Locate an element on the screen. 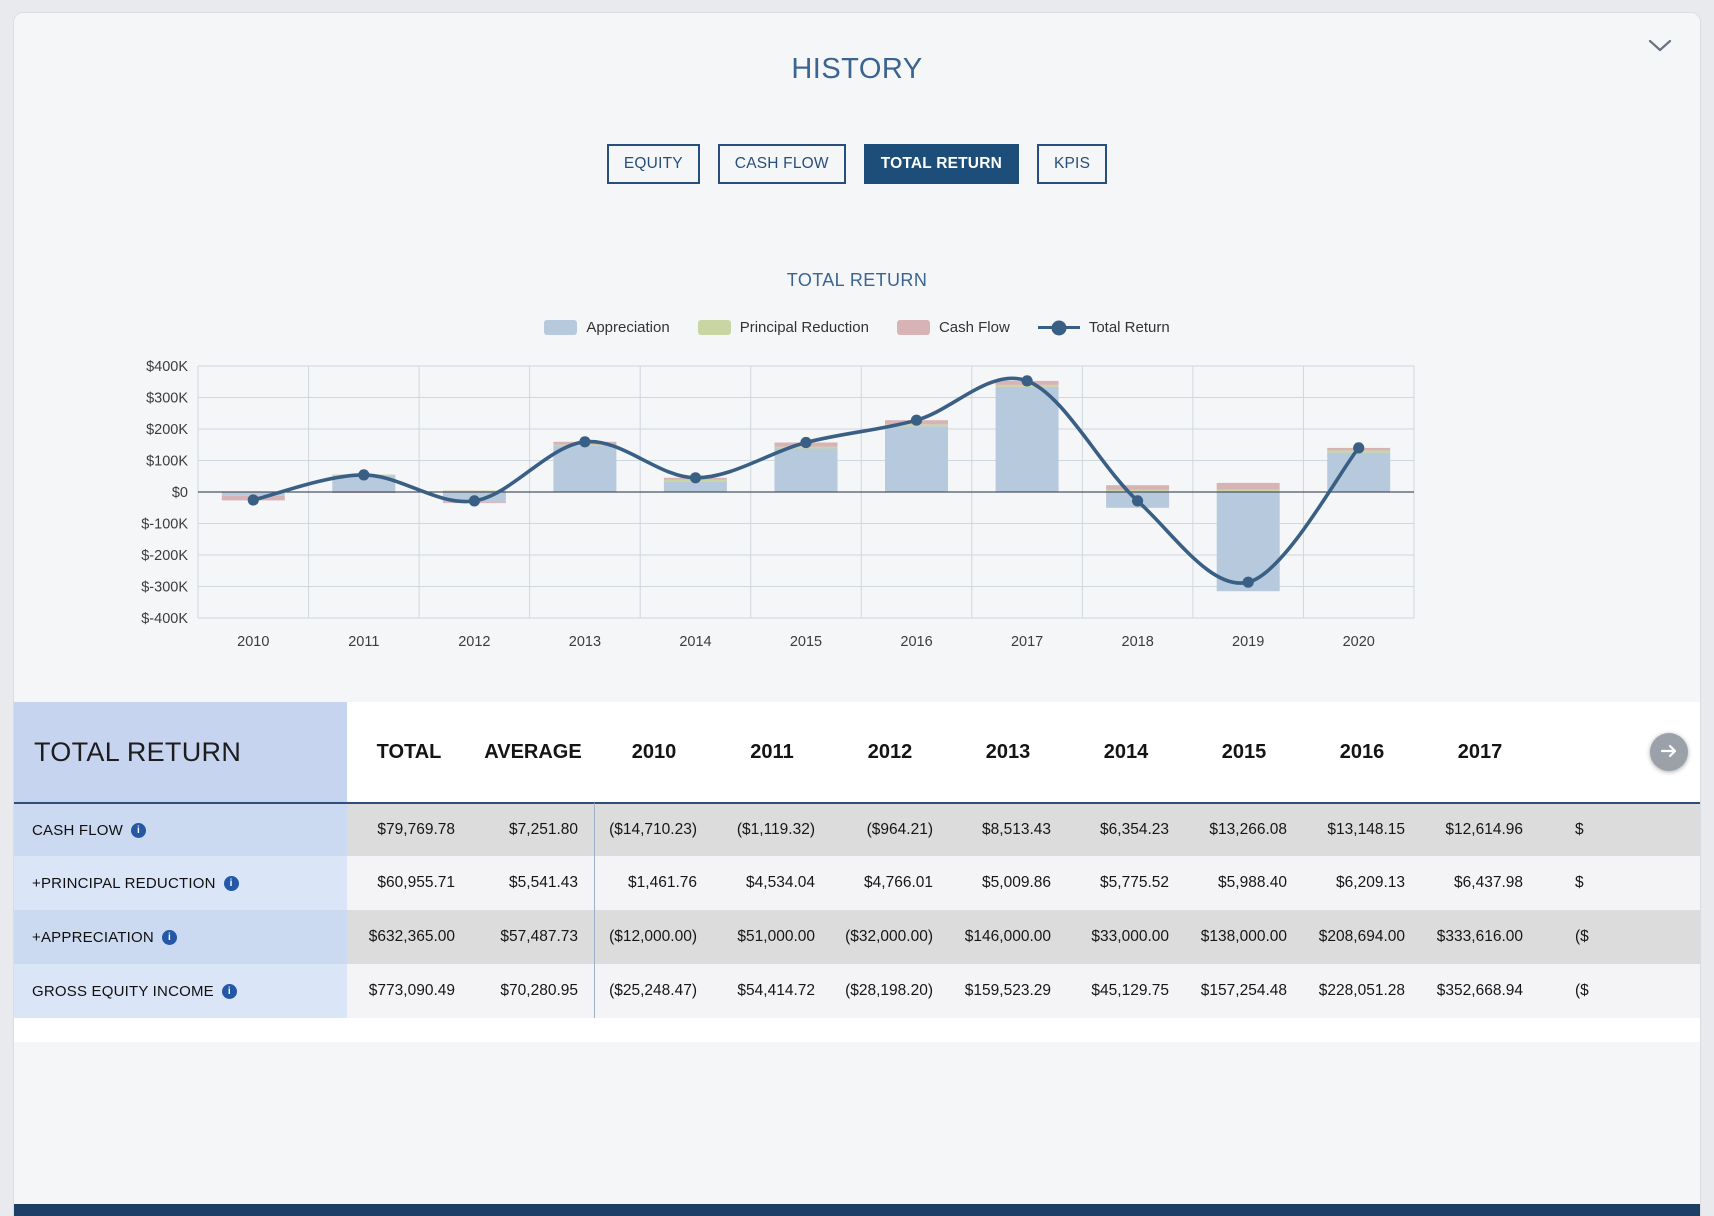  svg-text: 2016 is located at coordinates (916, 642).